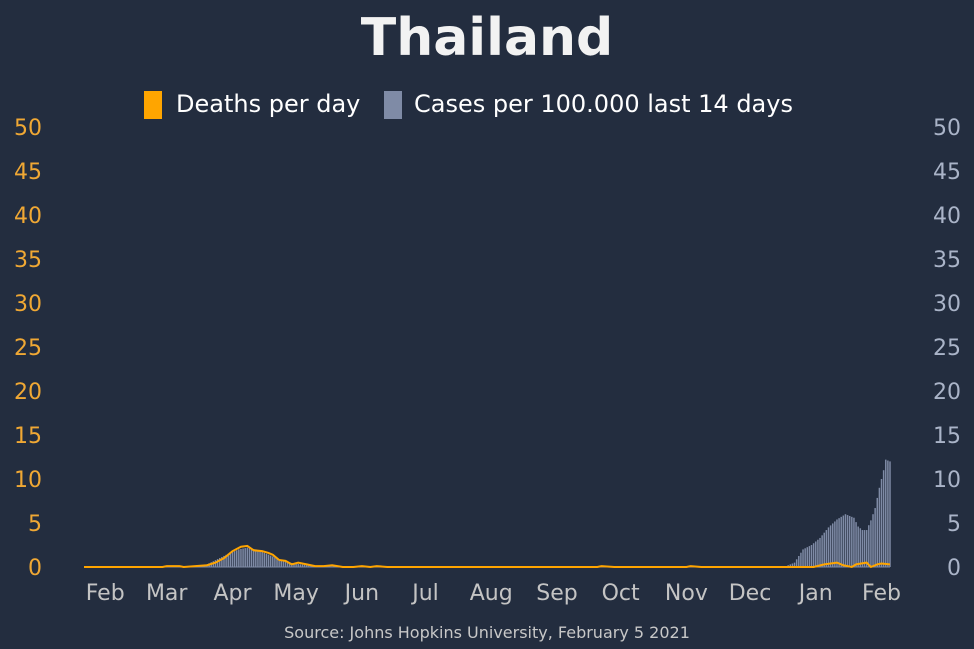 Image resolution: width=974 pixels, height=649 pixels. I want to click on x-axis: Feb Mar Apr May Jun Jul Aug Sep Oct Nov Dec Jan Feb, so click(493, 593).